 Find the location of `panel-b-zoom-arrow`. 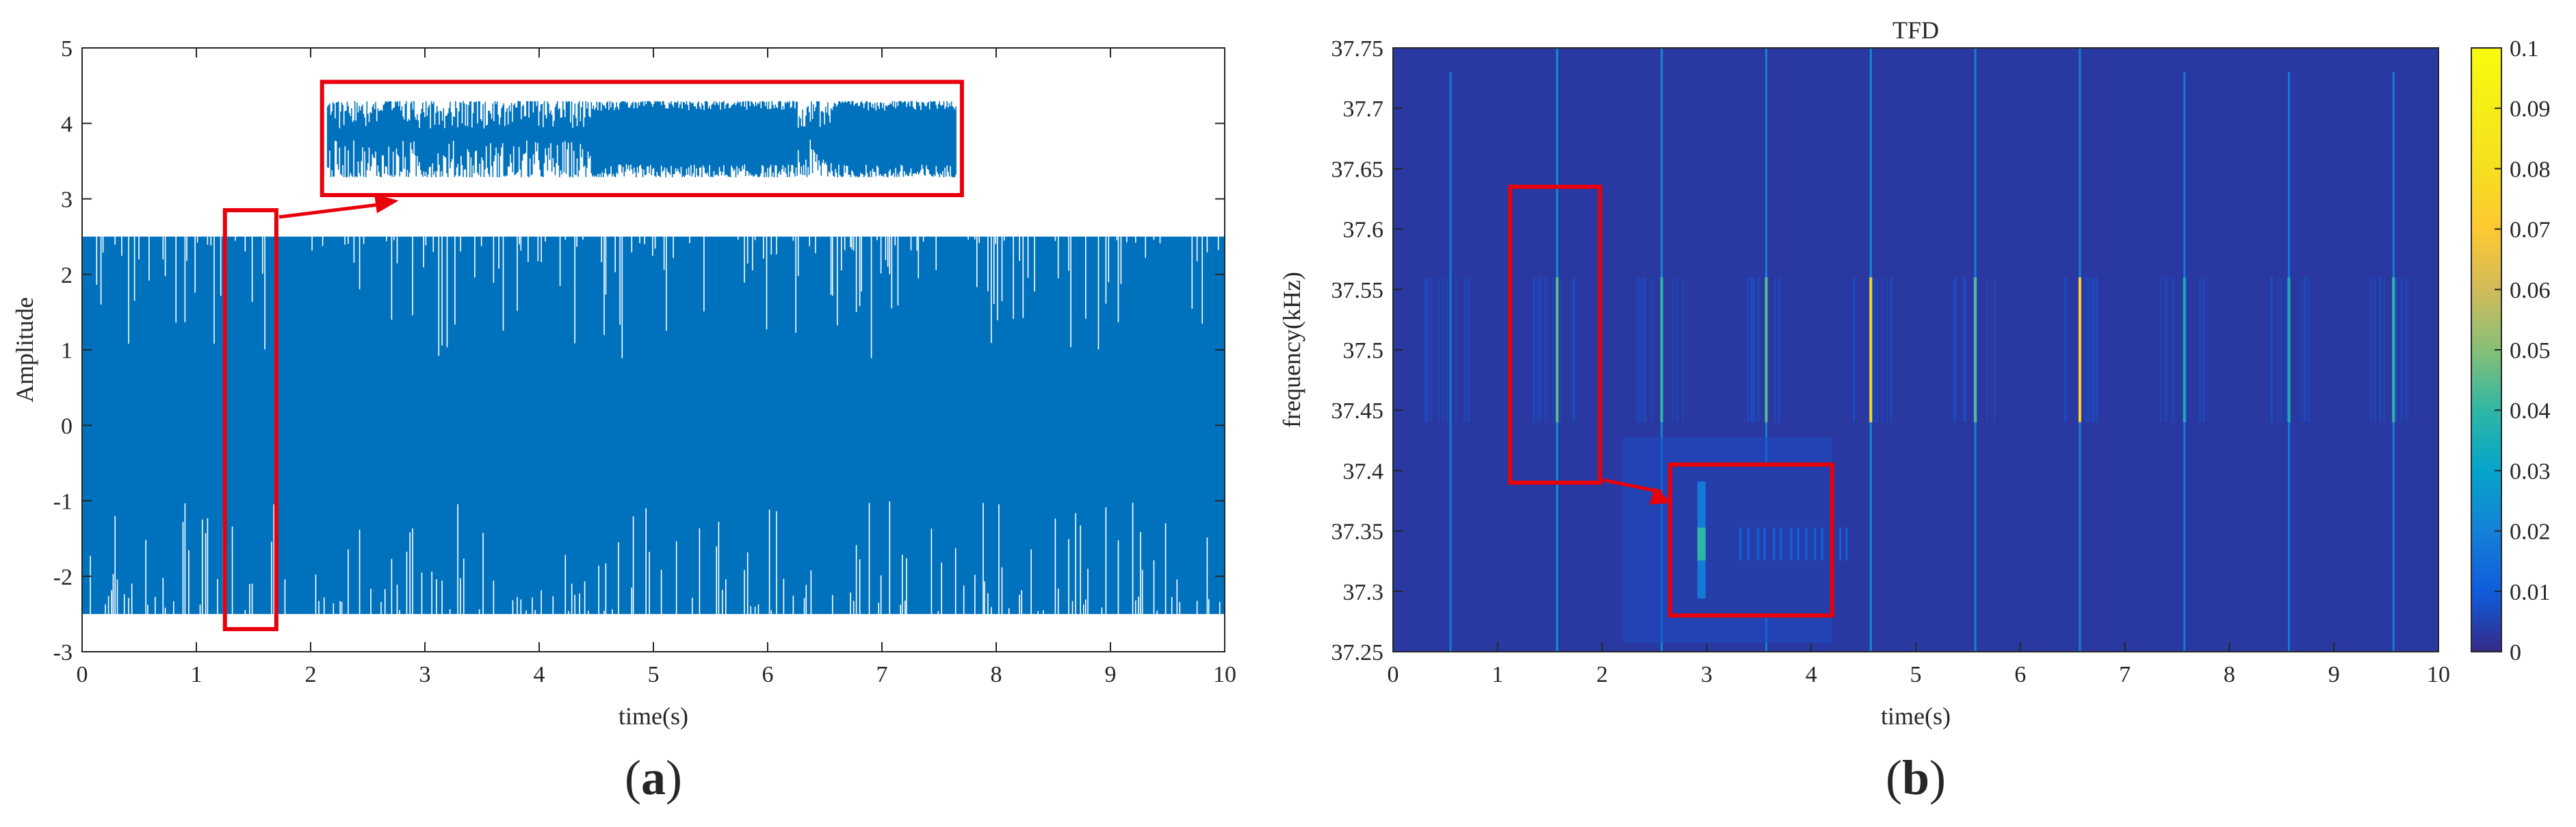

panel-b-zoom-arrow is located at coordinates (1638, 491).